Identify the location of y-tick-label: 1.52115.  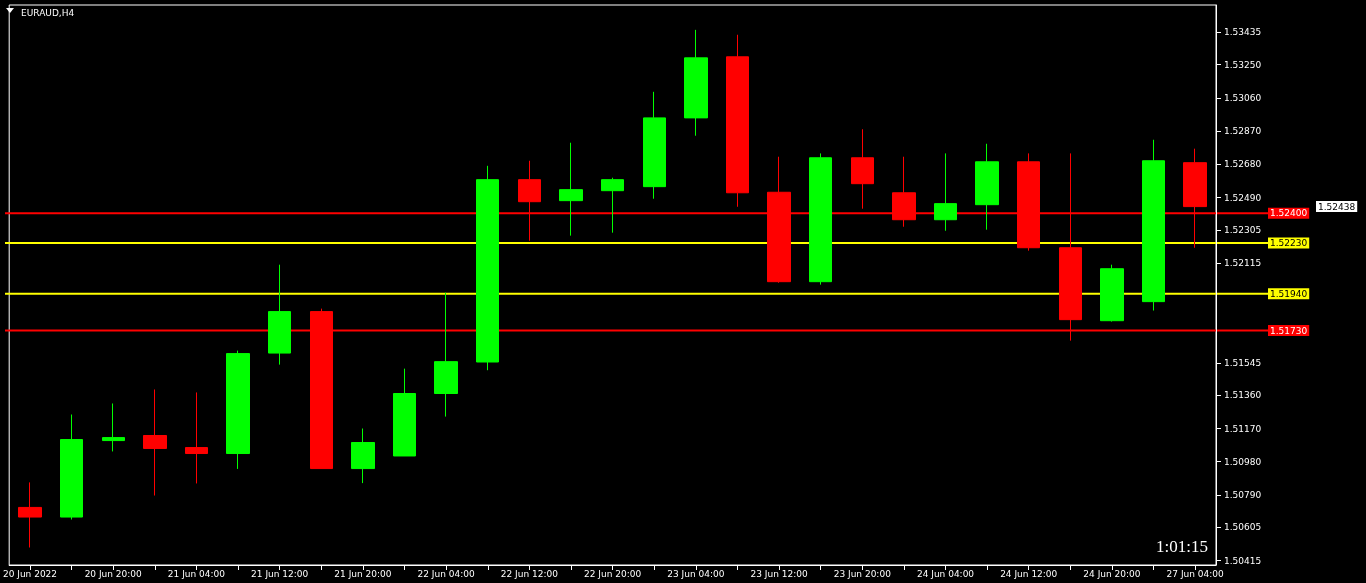
(1243, 263).